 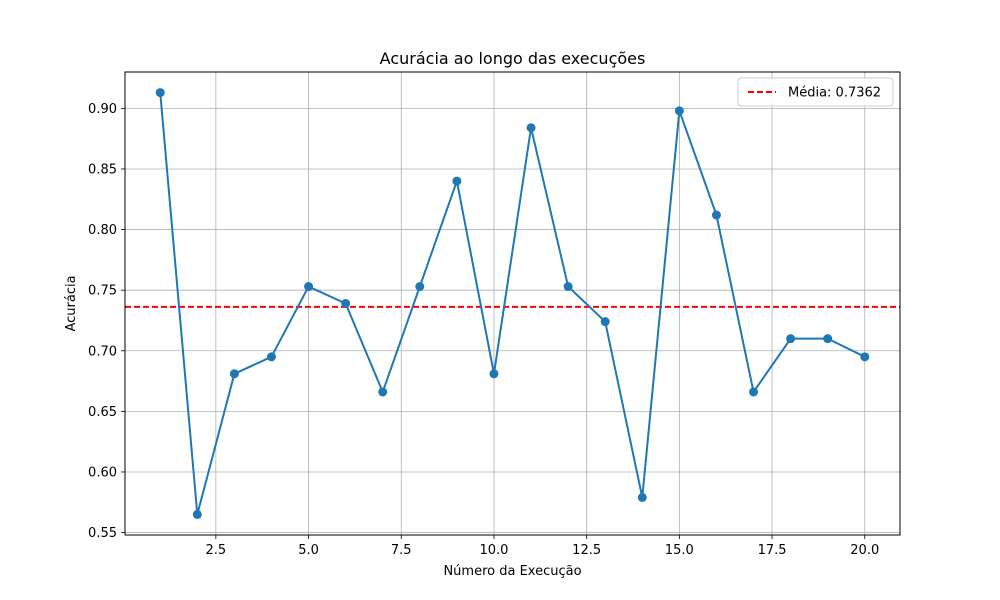 What do you see at coordinates (102, 533) in the screenshot?
I see `y-tick-label: 0.55` at bounding box center [102, 533].